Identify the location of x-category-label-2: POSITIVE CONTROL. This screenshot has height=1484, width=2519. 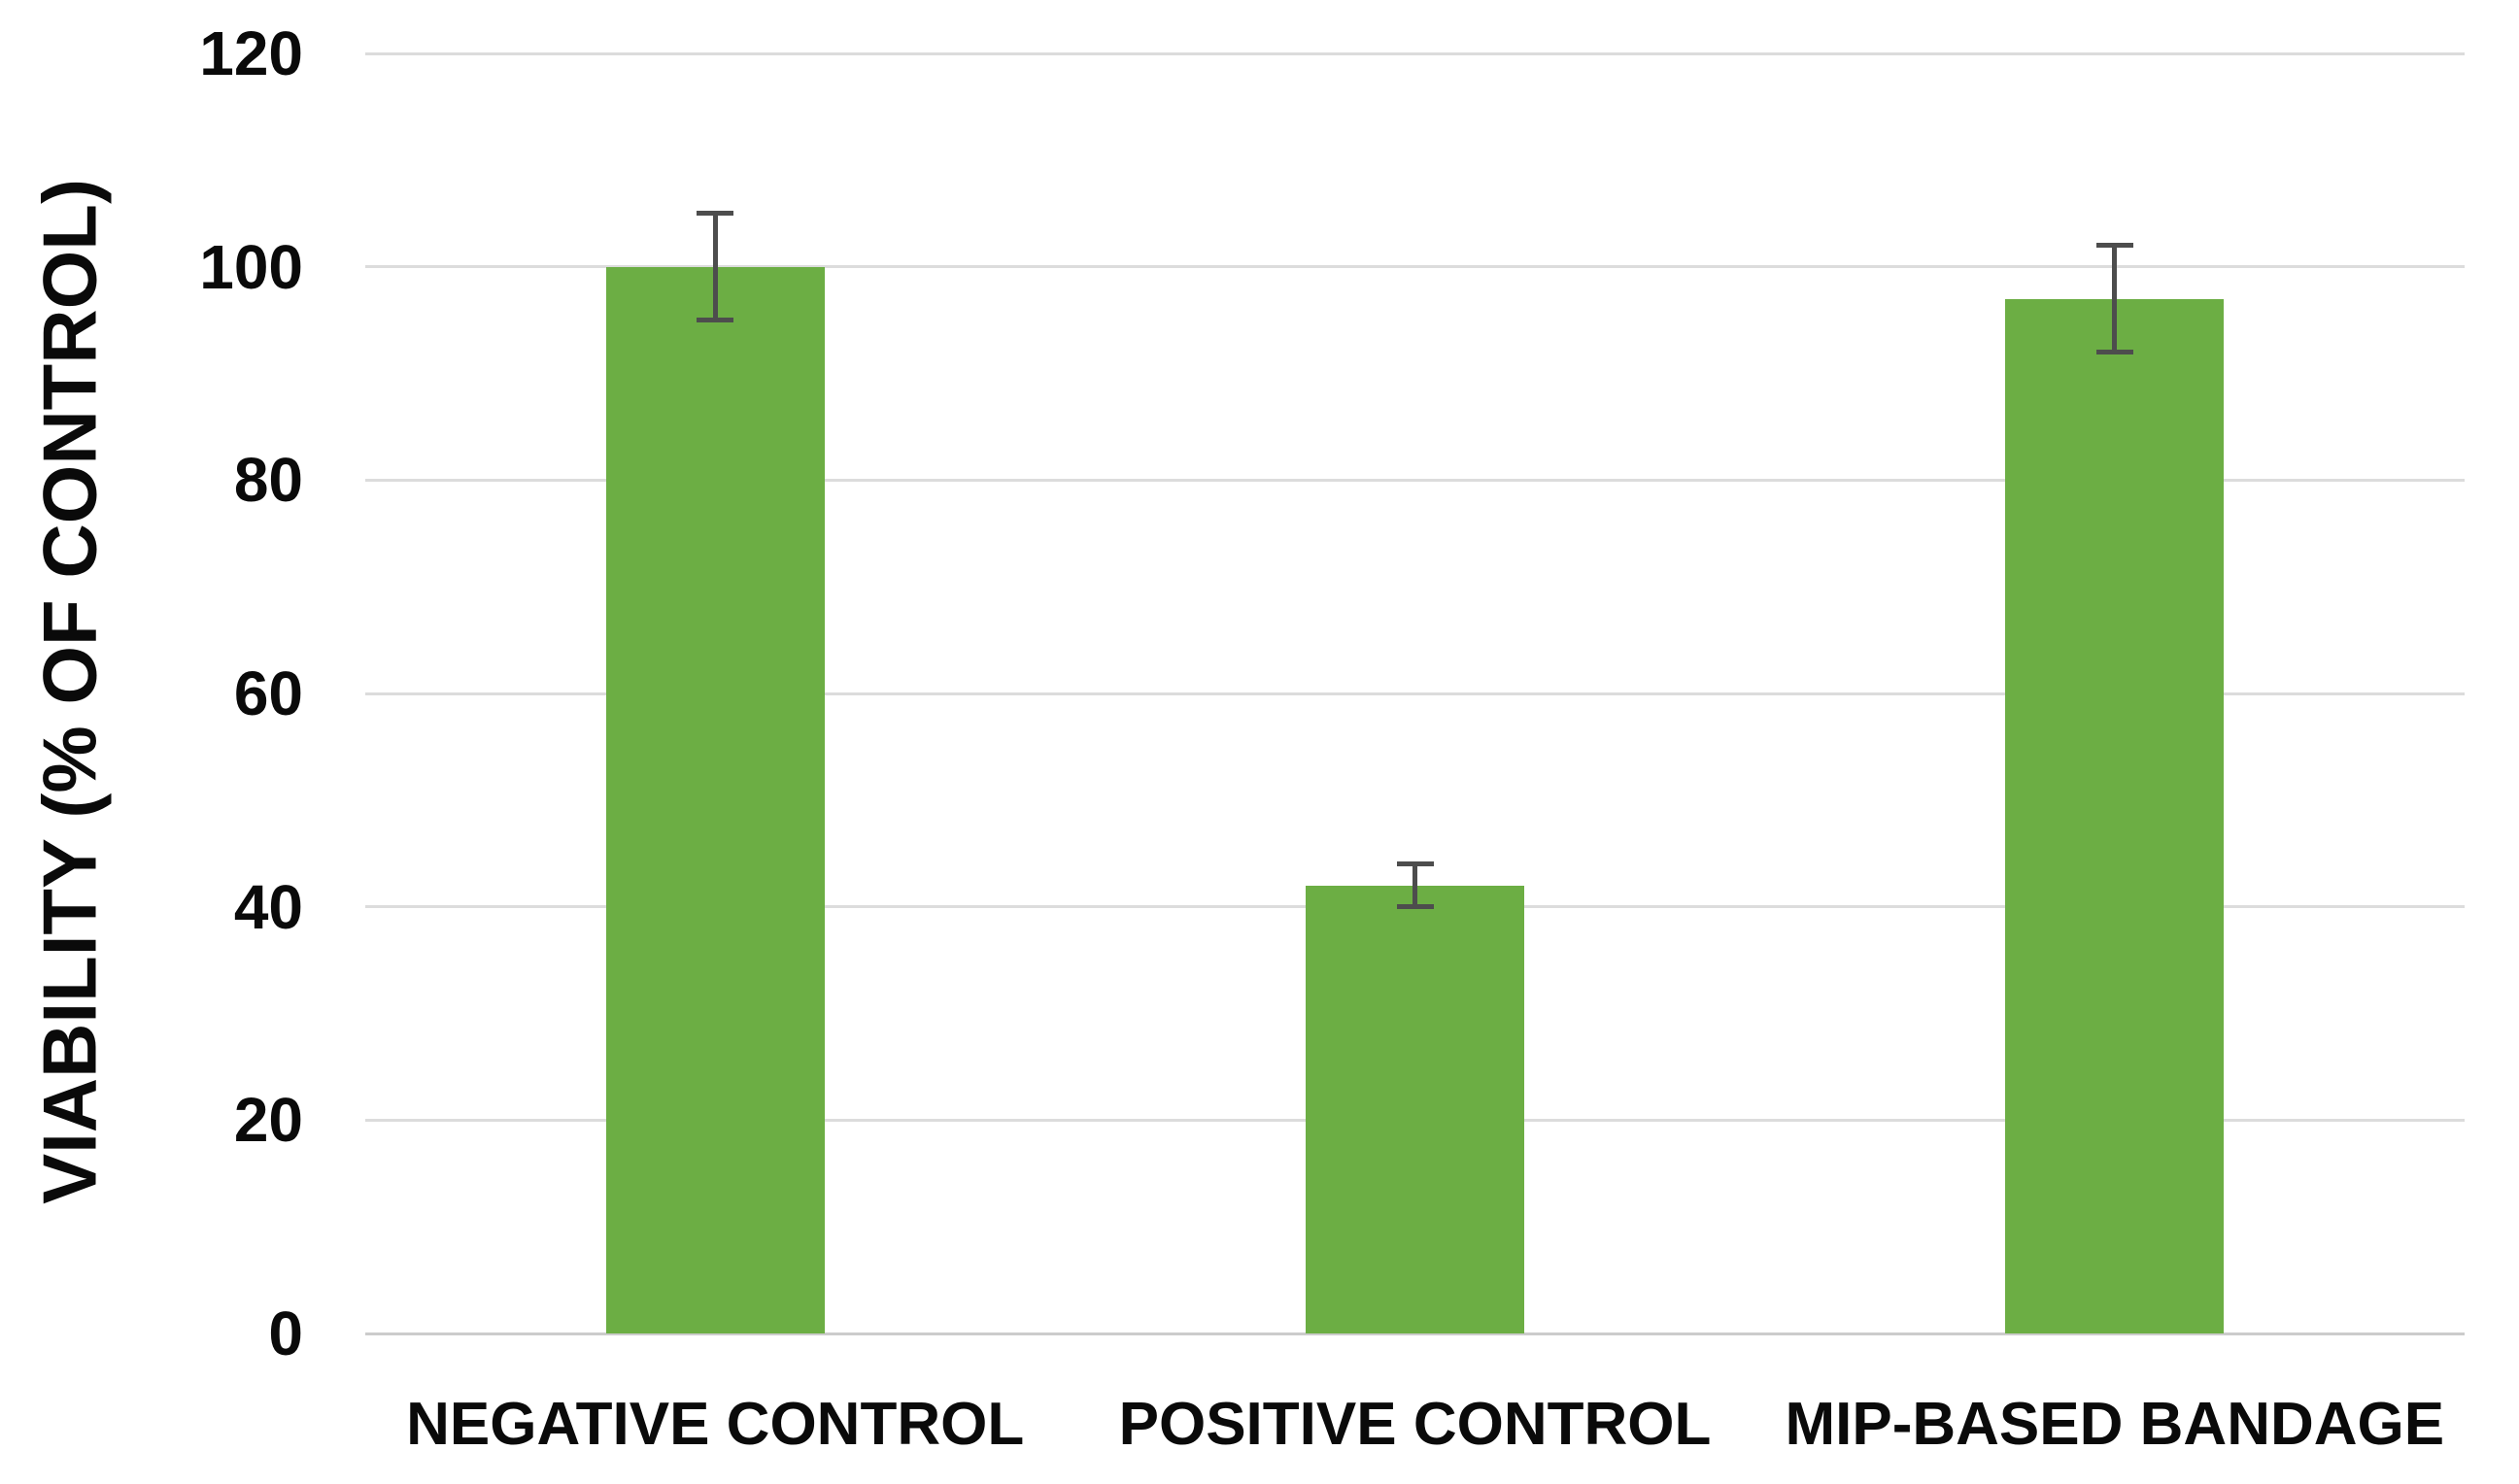
(1415, 1424).